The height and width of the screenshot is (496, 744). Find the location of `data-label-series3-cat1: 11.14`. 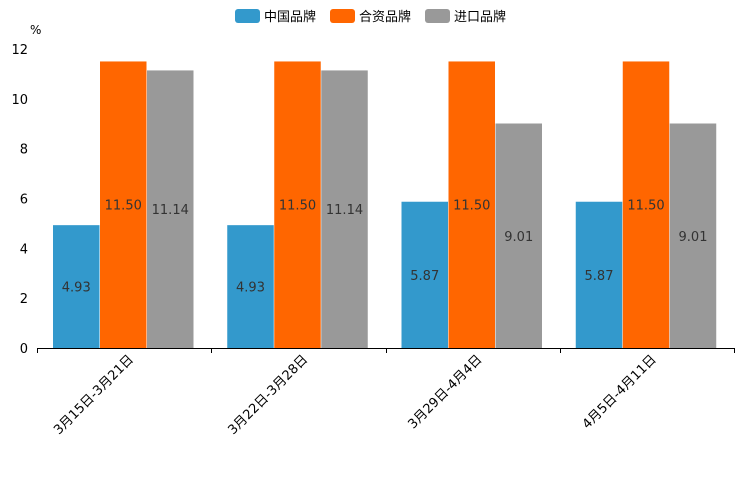

data-label-series3-cat1: 11.14 is located at coordinates (170, 210).